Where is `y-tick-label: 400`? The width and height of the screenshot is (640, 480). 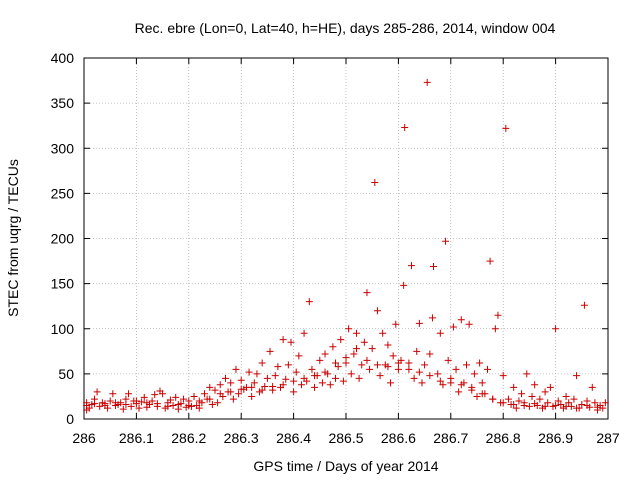
y-tick-label: 400 is located at coordinates (63, 58).